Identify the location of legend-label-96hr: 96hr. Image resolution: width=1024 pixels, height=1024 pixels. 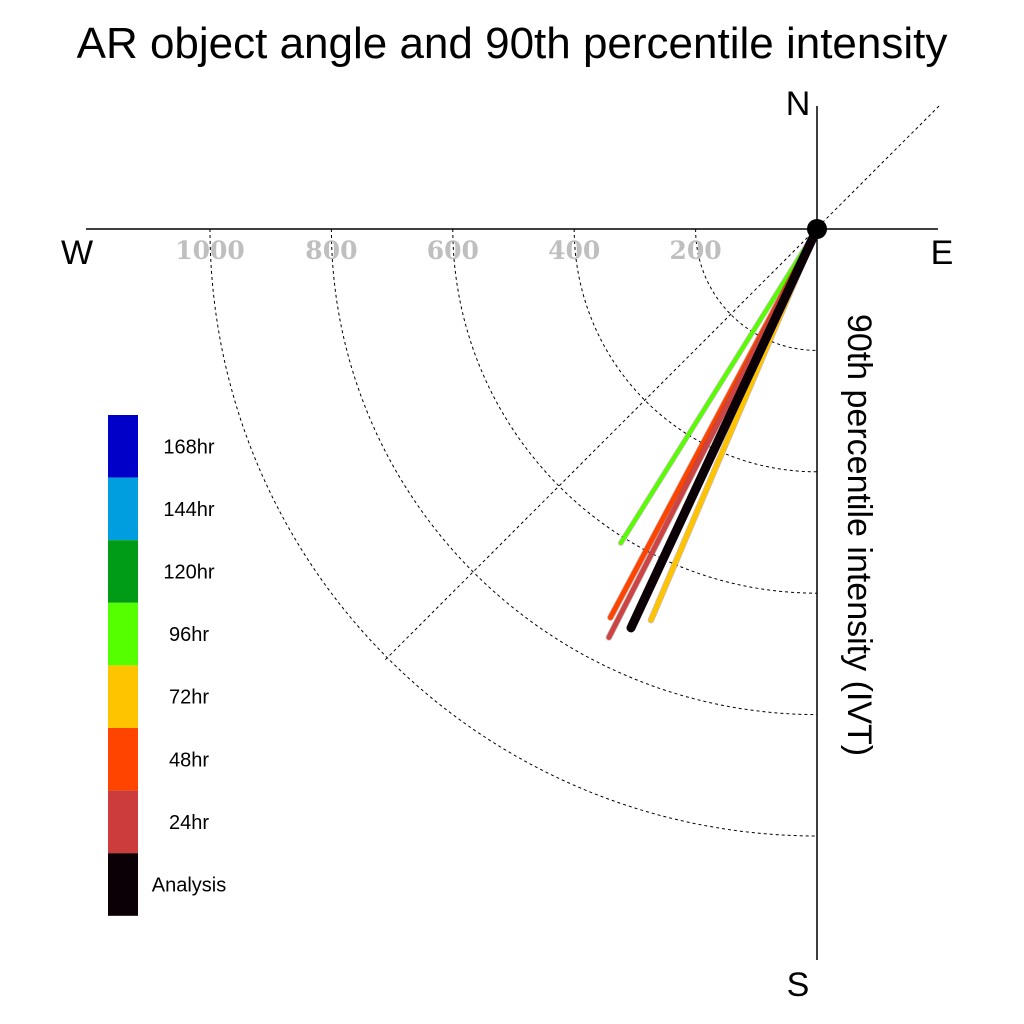
(189, 635).